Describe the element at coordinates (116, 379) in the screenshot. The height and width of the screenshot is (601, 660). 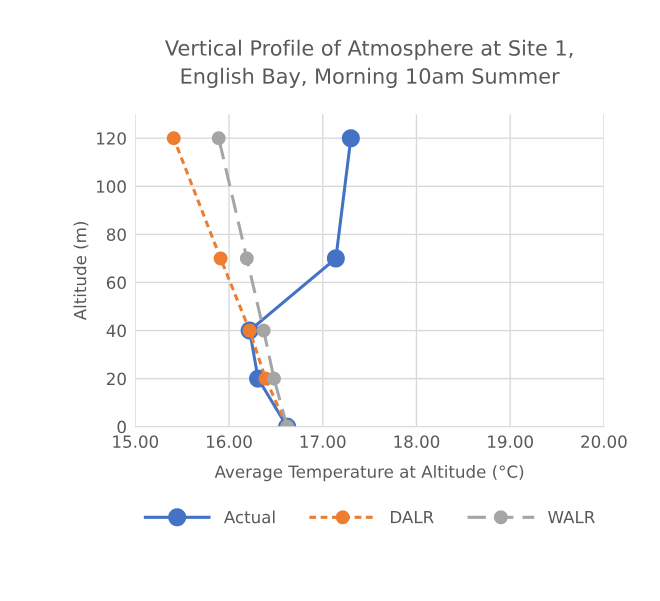
I see `y-tick-label: 20` at that location.